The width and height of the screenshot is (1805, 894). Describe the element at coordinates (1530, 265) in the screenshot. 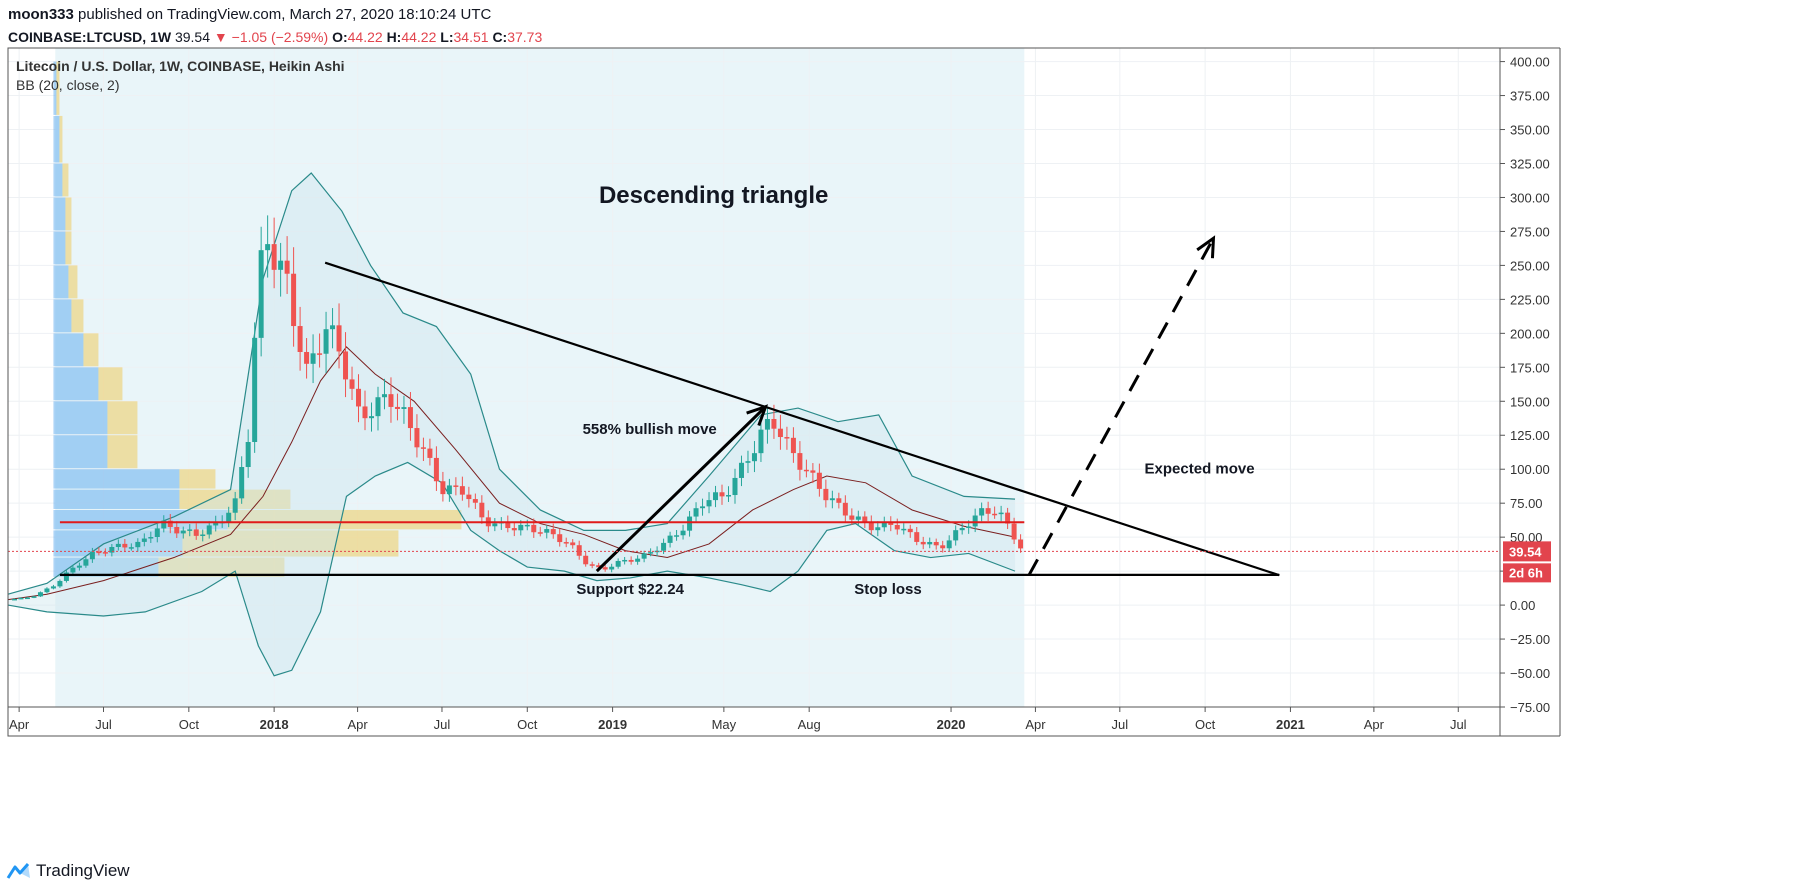

I see `y-tick-label: 250.00` at that location.